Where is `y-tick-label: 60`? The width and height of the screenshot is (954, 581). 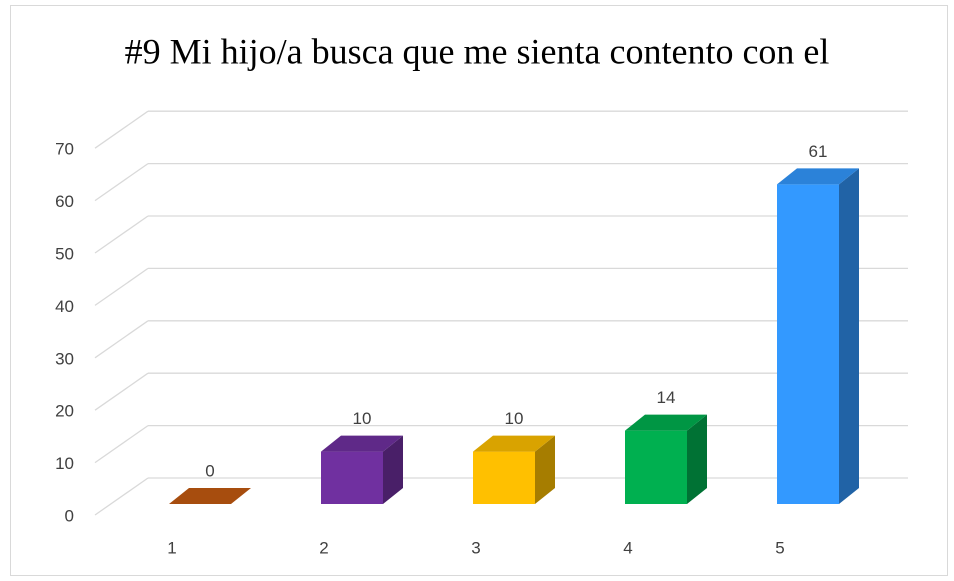 y-tick-label: 60 is located at coordinates (64, 201).